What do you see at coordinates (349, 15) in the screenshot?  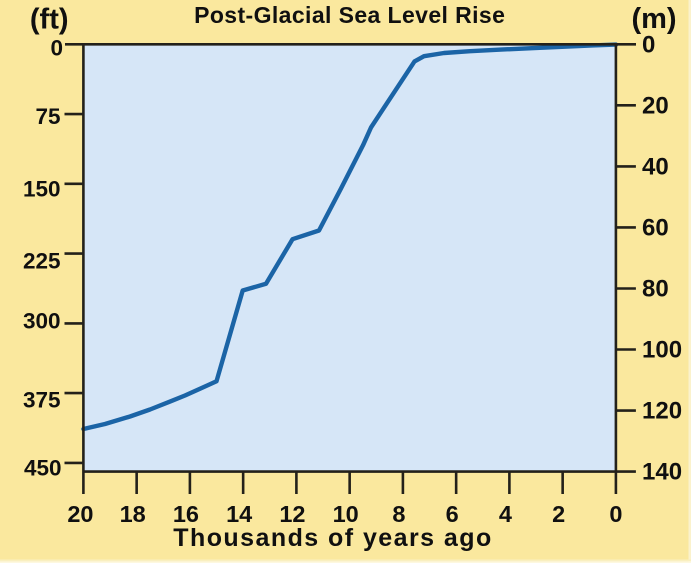 I see `svg-text: Post-Glacial Sea Level Rise` at bounding box center [349, 15].